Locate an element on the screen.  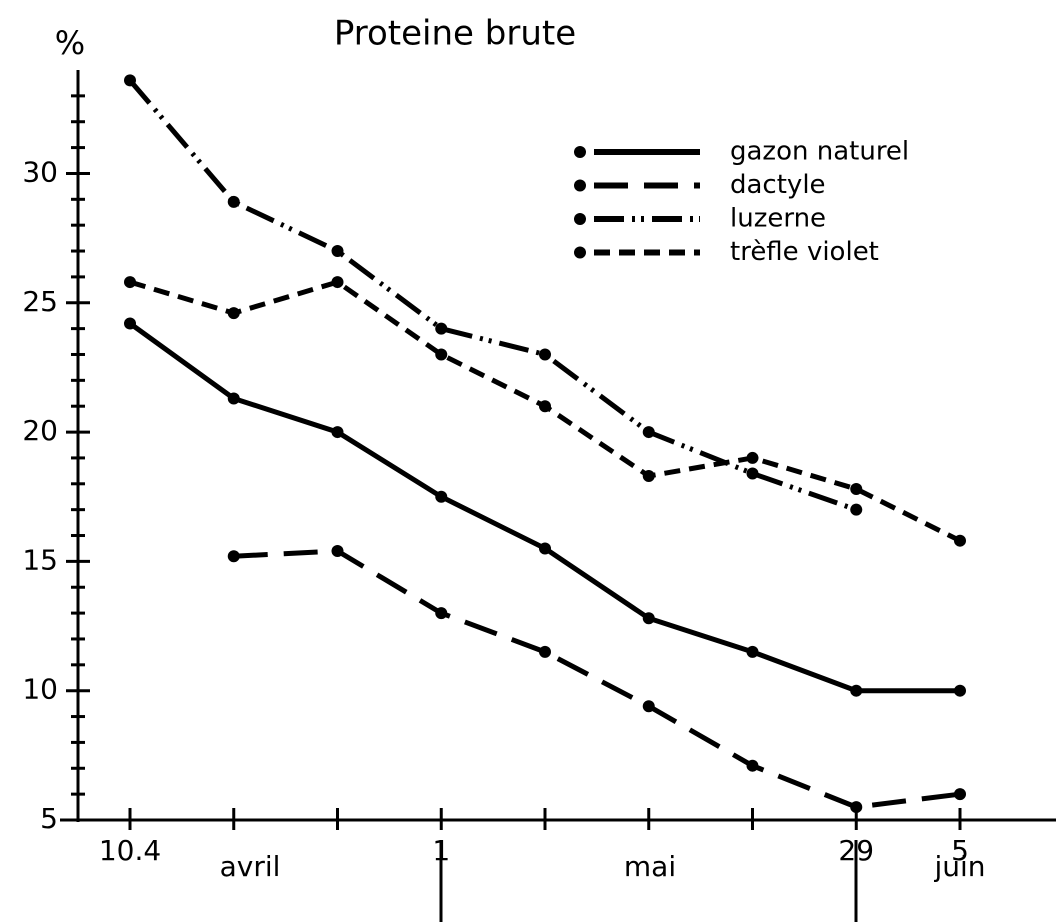
x-tick-label: 1 is located at coordinates (441, 850).